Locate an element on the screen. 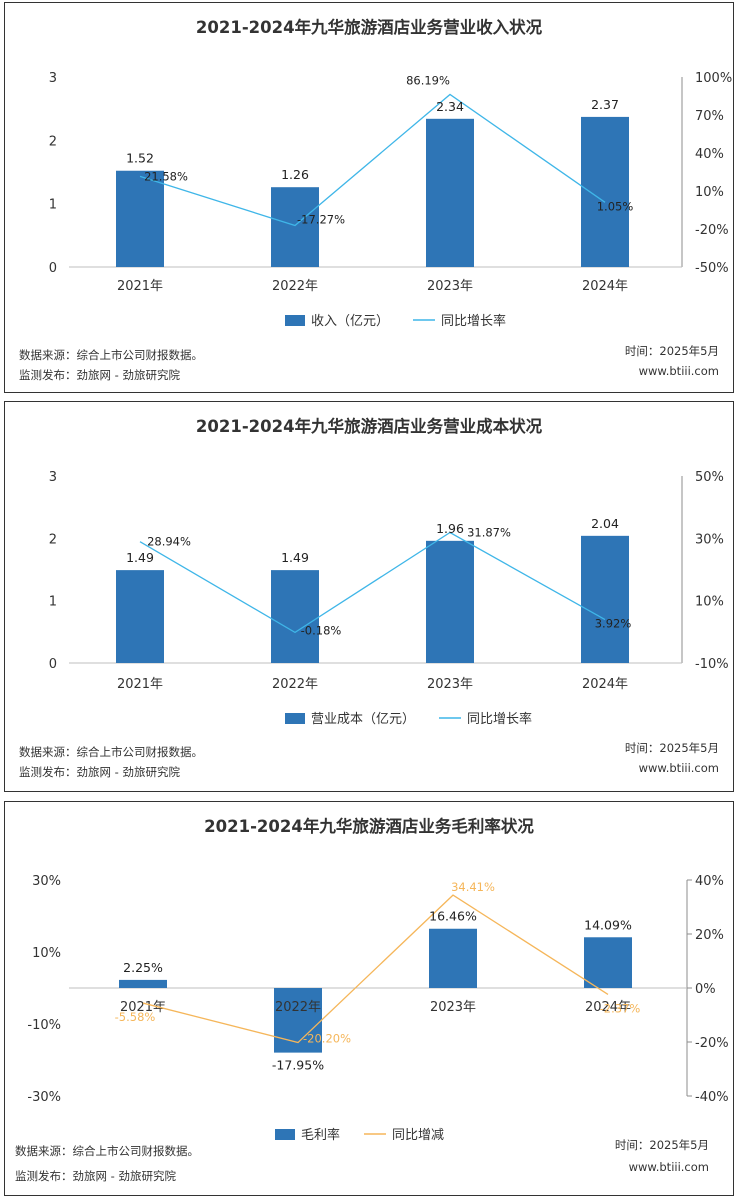  right-axis-tick-label: 10% is located at coordinates (709, 602).